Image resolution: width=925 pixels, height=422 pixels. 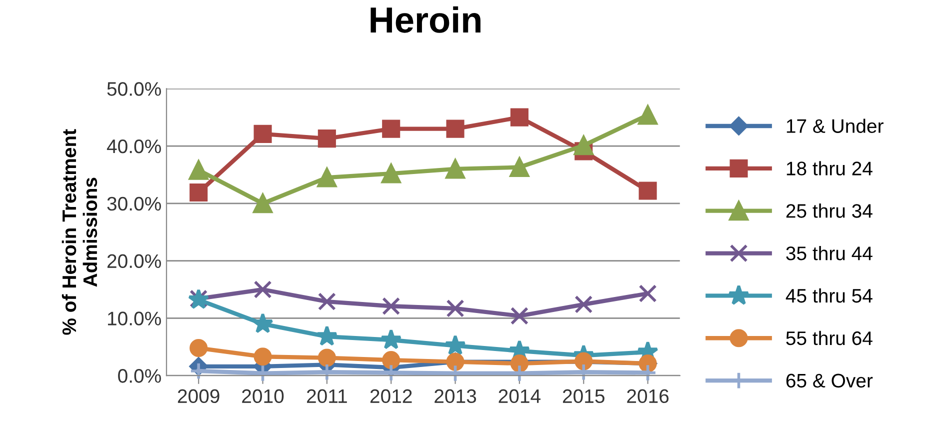 I want to click on x-tick-label: 2014, so click(x=519, y=396).